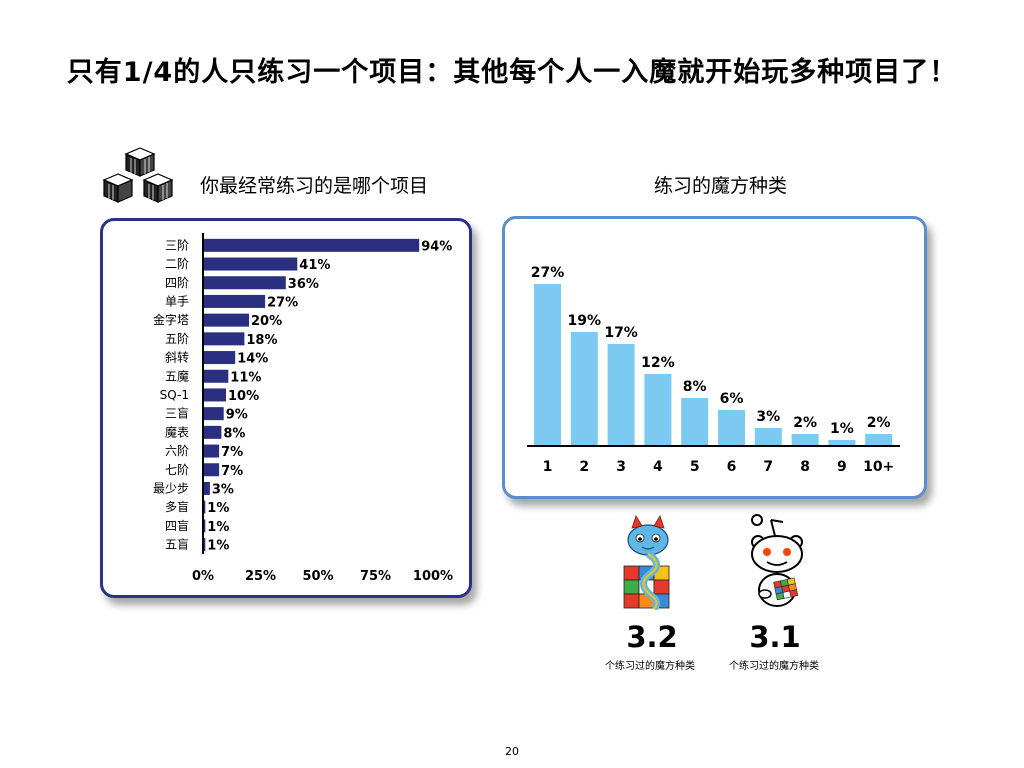  I want to click on stat-label-dragon: 个练习过的魔方种类, so click(650, 666).